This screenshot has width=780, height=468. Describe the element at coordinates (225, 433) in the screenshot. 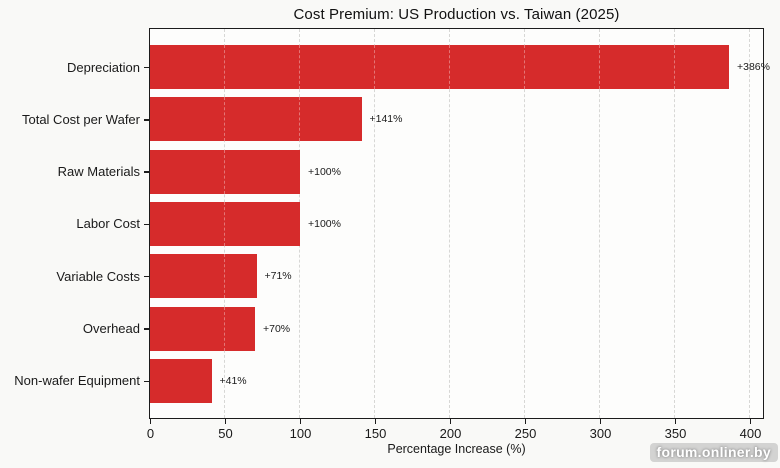

I see `x-tick-label: 50` at that location.